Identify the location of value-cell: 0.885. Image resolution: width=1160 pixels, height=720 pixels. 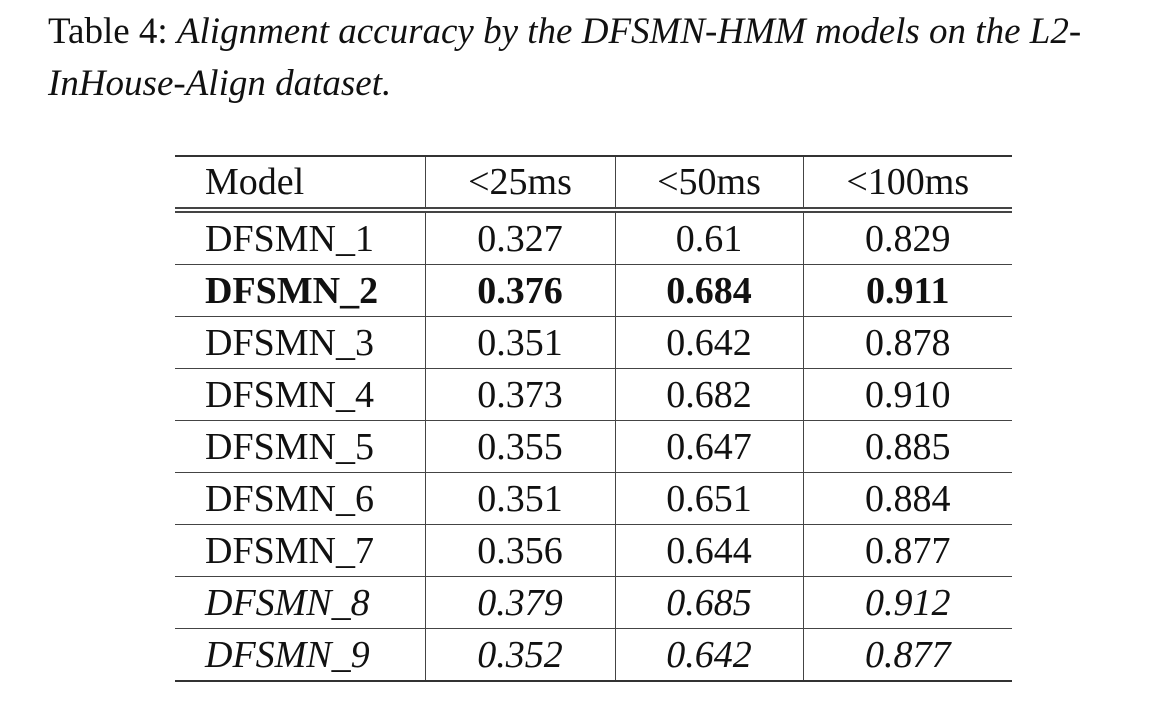
(907, 446).